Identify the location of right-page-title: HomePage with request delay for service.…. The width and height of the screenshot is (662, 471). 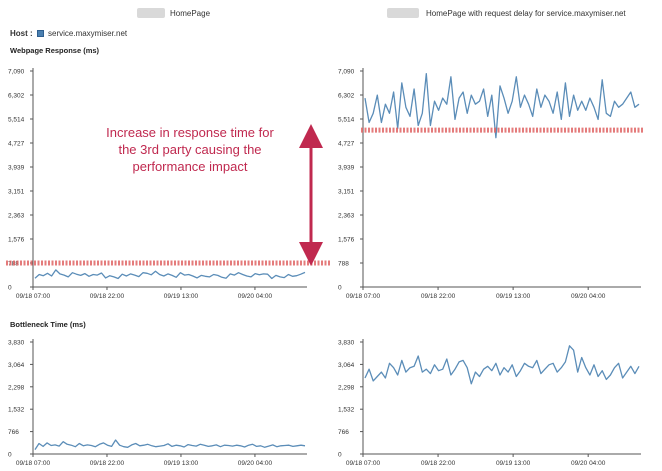
(526, 13).